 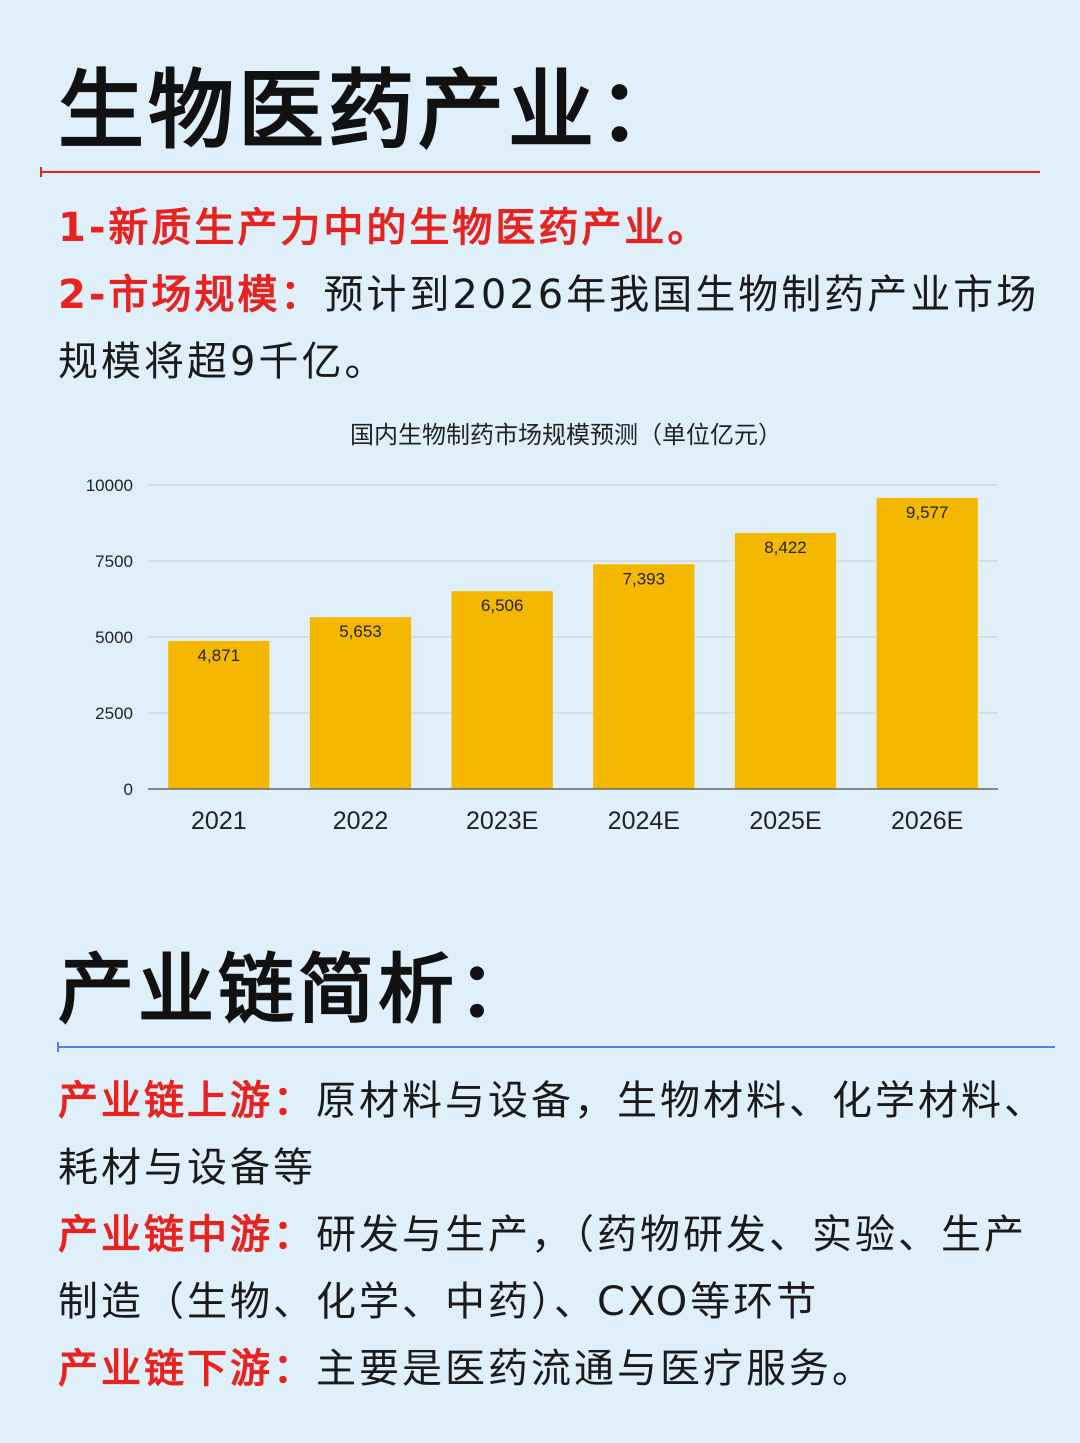 I want to click on intro-line-2: 2-市场规模：预计到2026年我国生物制药产业市场规模将超9千亿。, so click(x=548, y=328).